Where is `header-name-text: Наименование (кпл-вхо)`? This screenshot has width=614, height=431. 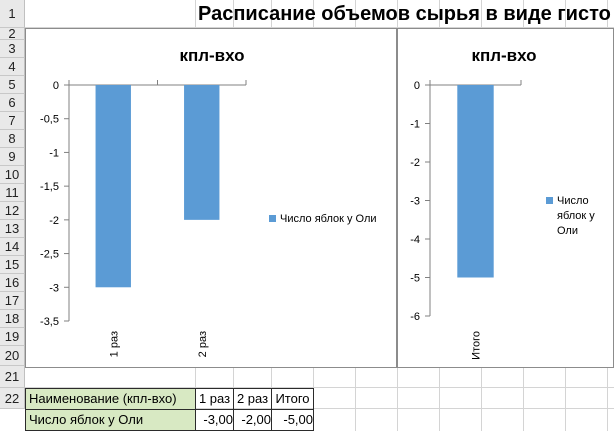 header-name-text: Наименование (кпл-вхо) is located at coordinates (103, 398).